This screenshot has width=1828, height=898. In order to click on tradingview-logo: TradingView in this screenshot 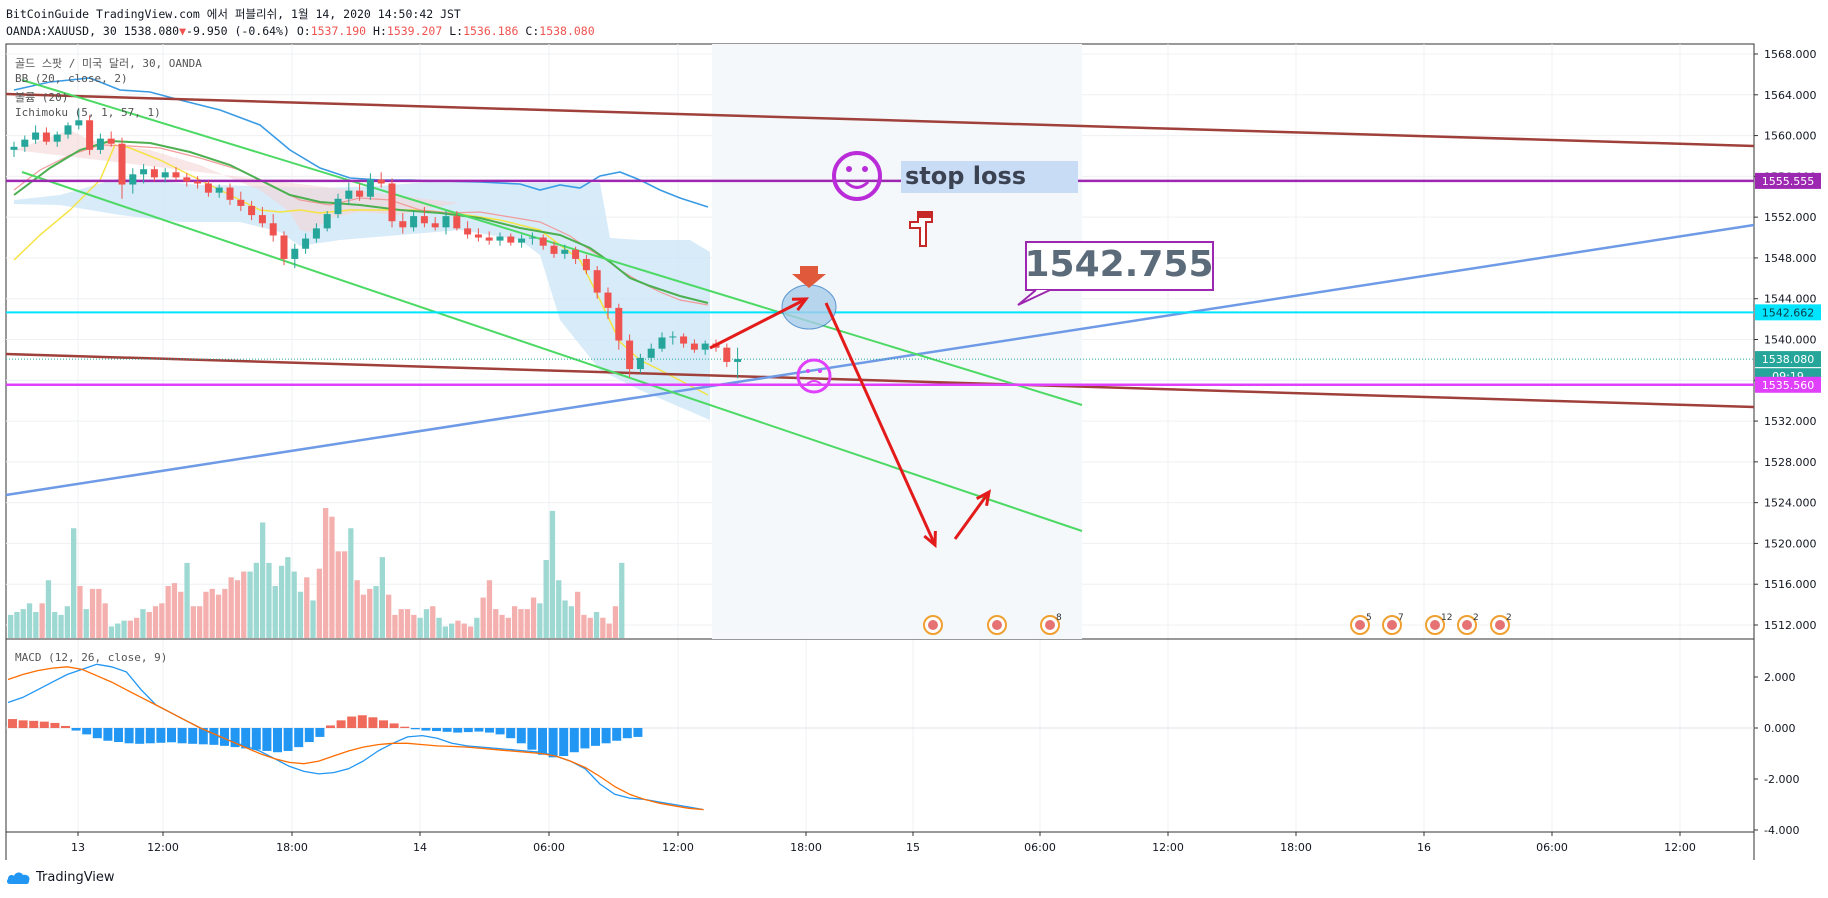, I will do `click(60, 877)`.